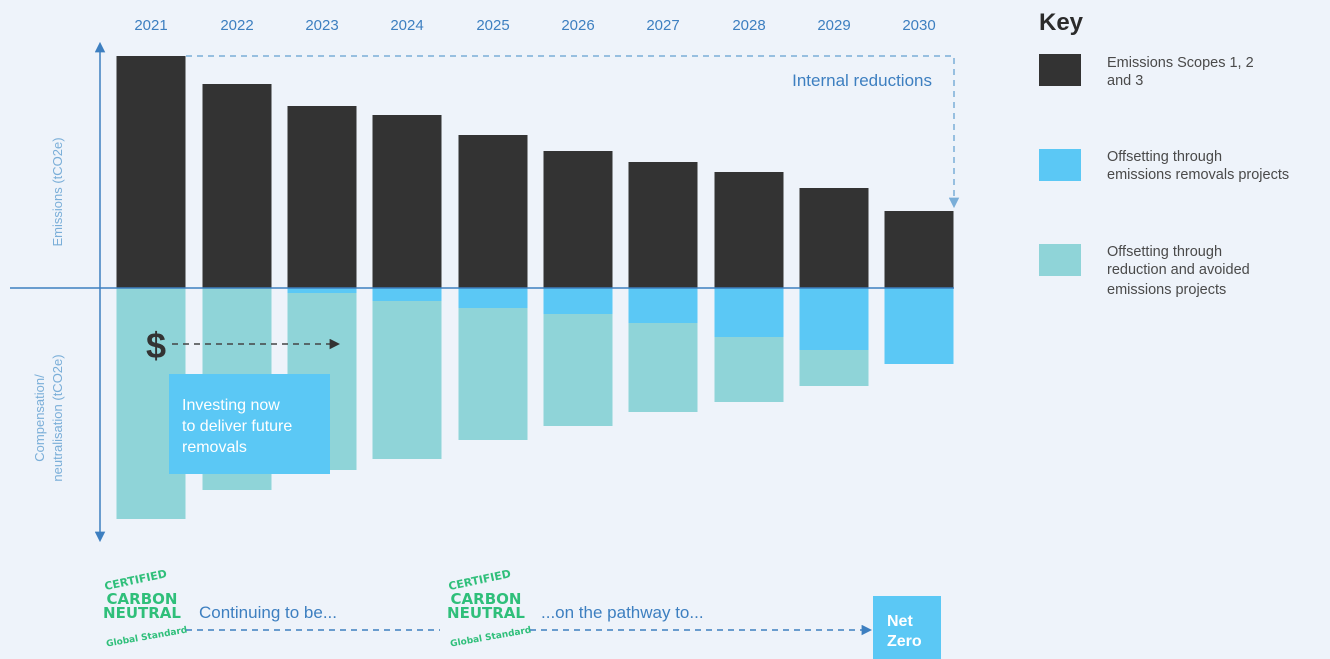 The height and width of the screenshot is (659, 1330). I want to click on bar-removals-2025, so click(493, 298).